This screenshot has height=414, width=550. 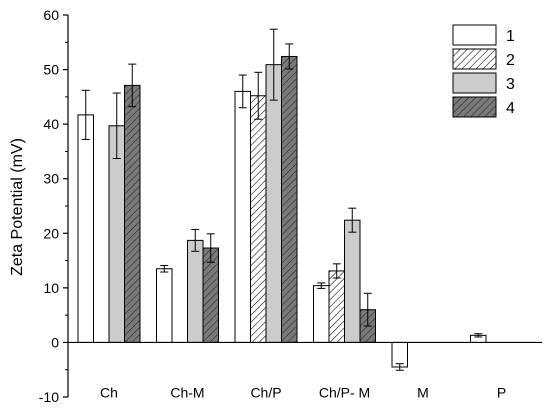 What do you see at coordinates (258, 219) in the screenshot?
I see `bar-series-2-ch-p` at bounding box center [258, 219].